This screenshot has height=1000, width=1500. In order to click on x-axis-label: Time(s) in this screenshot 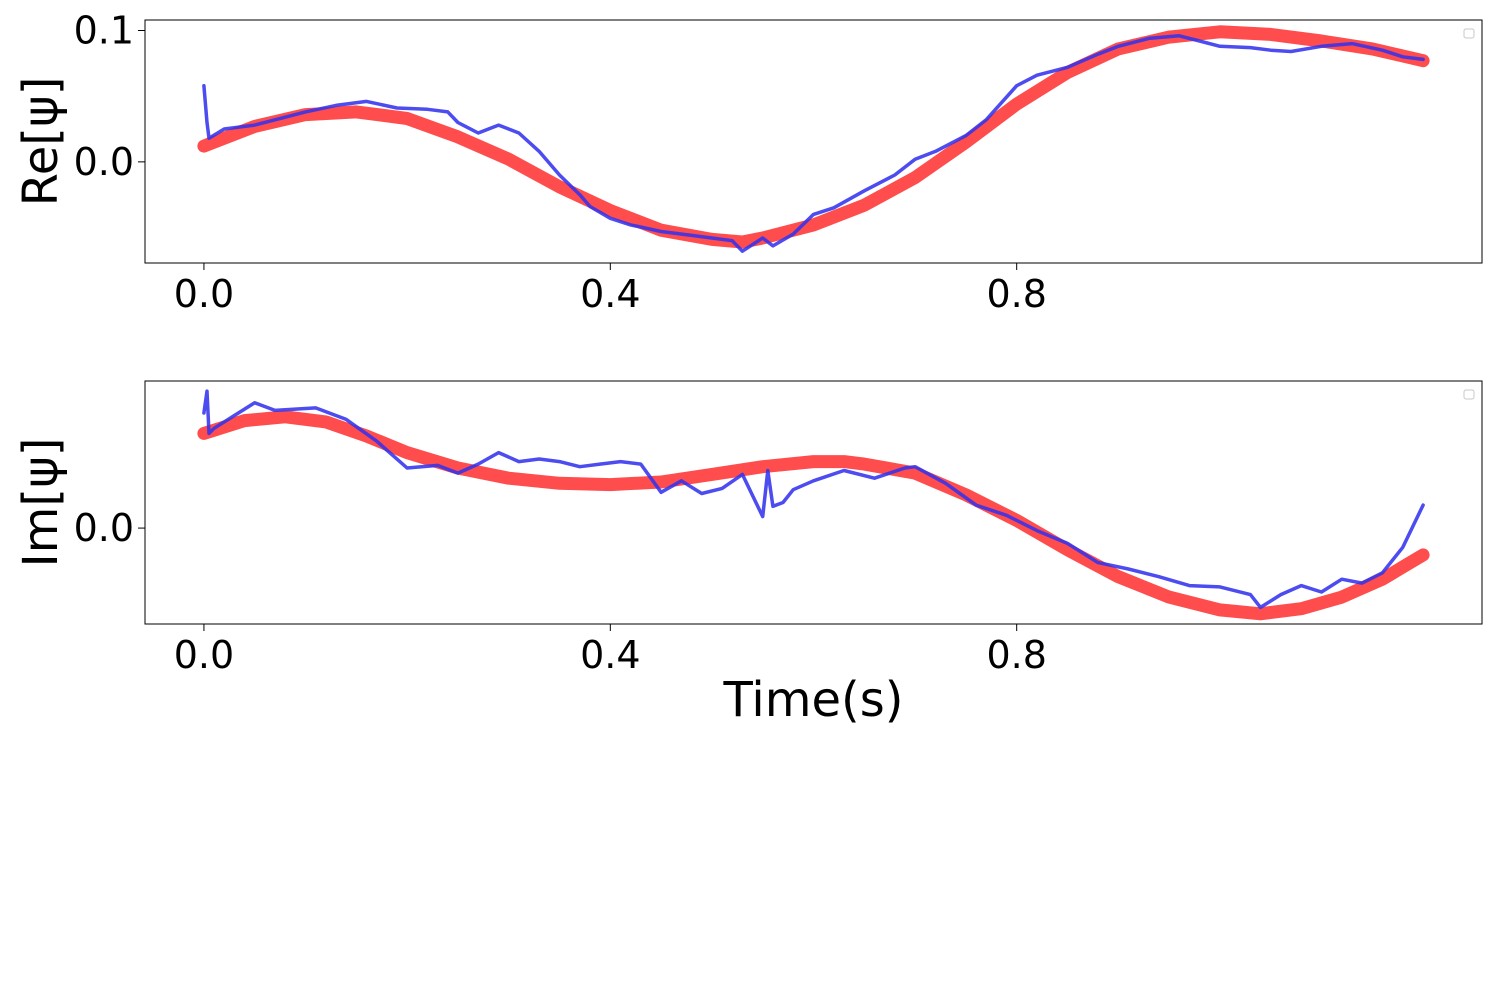, I will do `click(813, 700)`.